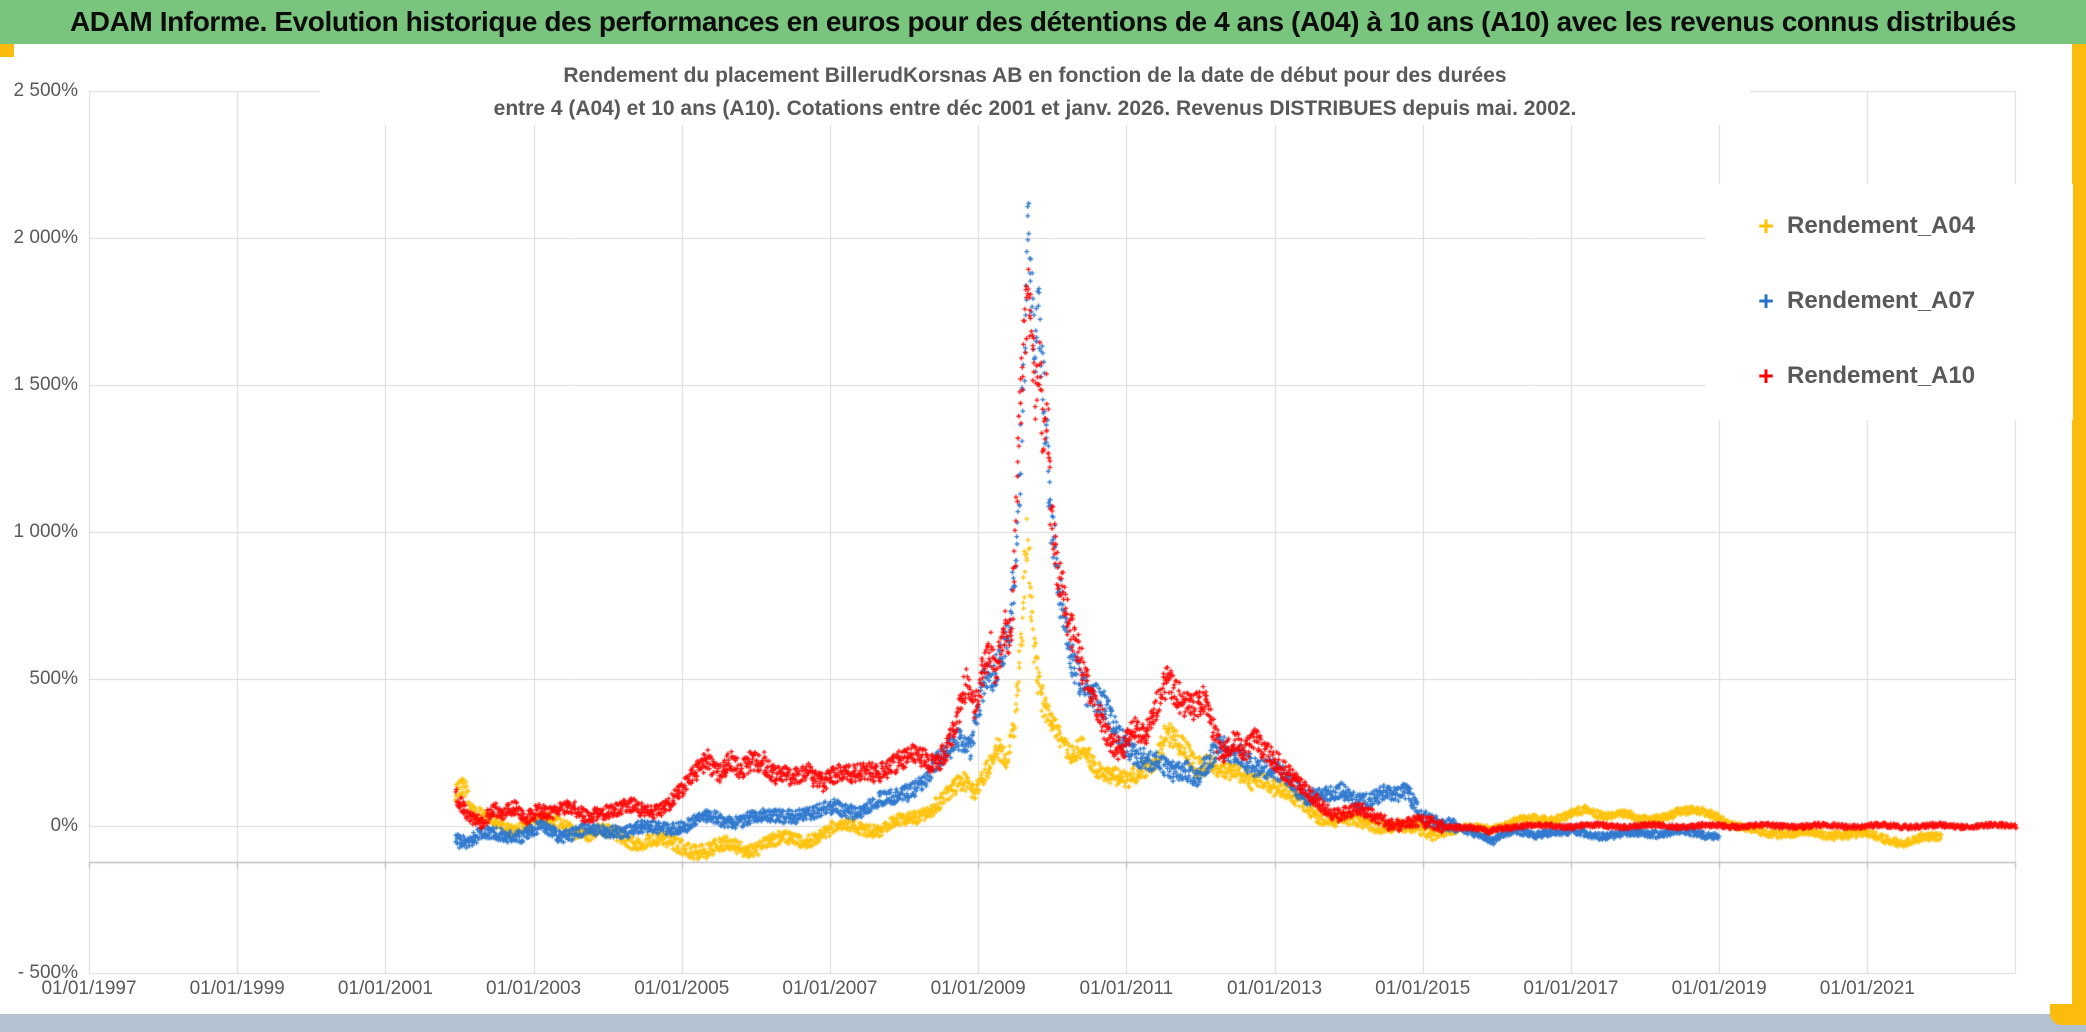 The image size is (2086, 1032). Describe the element at coordinates (1274, 988) in the screenshot. I see `x-axis-tick-label: 01/01/2013` at that location.